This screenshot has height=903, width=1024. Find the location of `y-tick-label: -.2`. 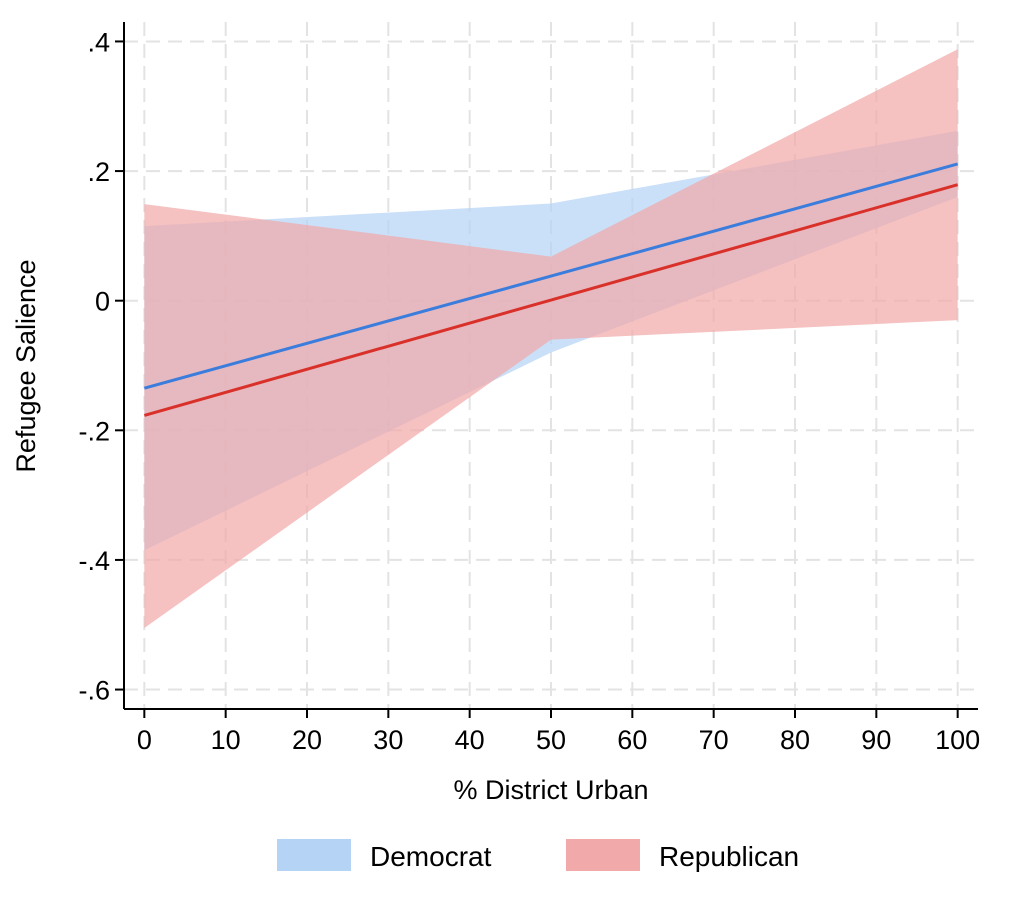

y-tick-label: -.2 is located at coordinates (94, 431).